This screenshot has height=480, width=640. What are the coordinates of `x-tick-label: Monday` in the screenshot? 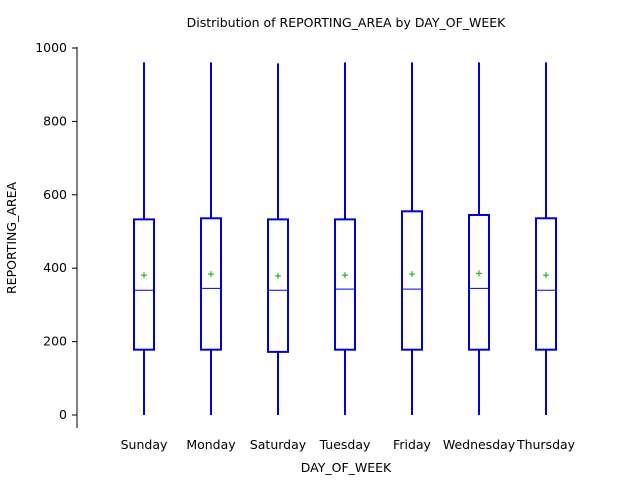 It's located at (211, 444).